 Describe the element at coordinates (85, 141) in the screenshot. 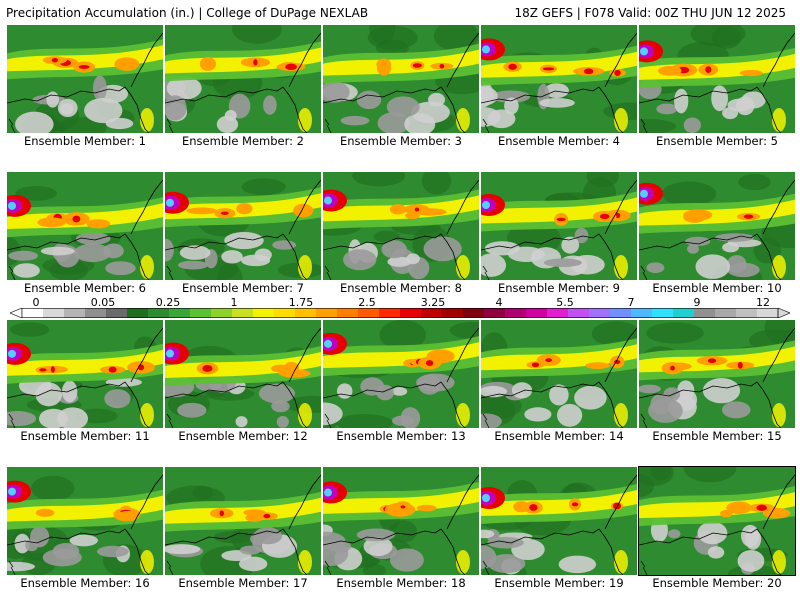

I see `panel-label: Ensemble Member: 1` at that location.